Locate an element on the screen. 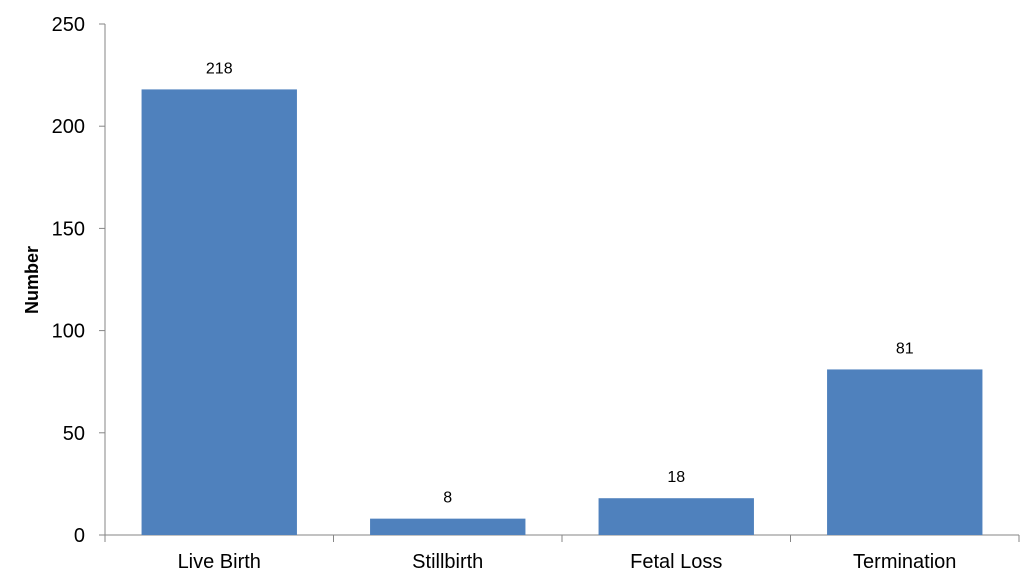 The height and width of the screenshot is (577, 1023). data-label: 81 is located at coordinates (905, 348).